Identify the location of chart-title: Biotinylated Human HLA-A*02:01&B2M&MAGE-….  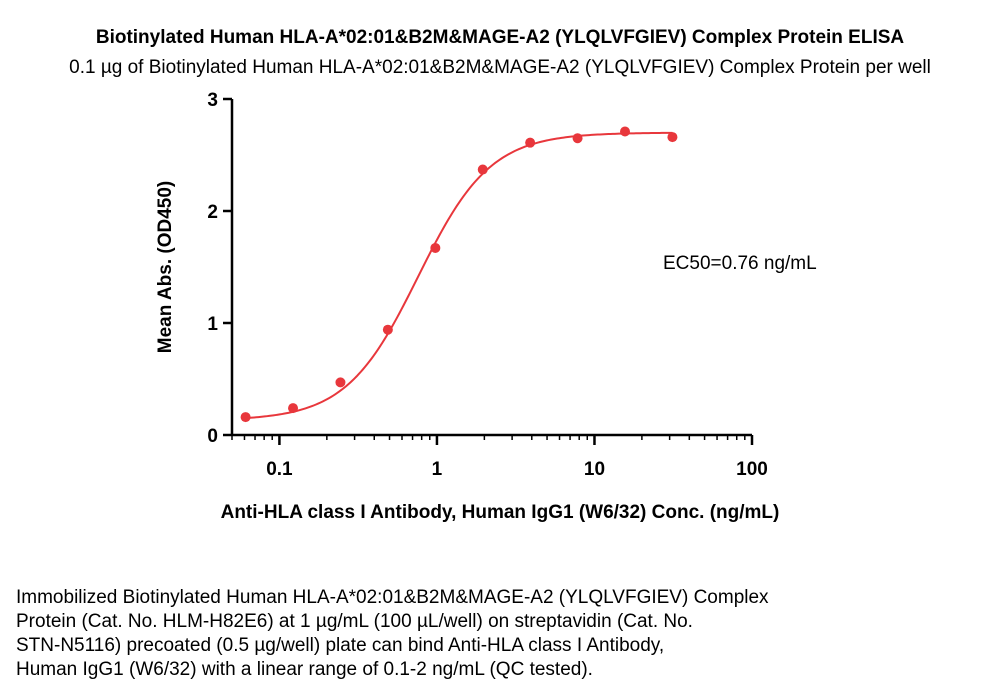
(500, 37).